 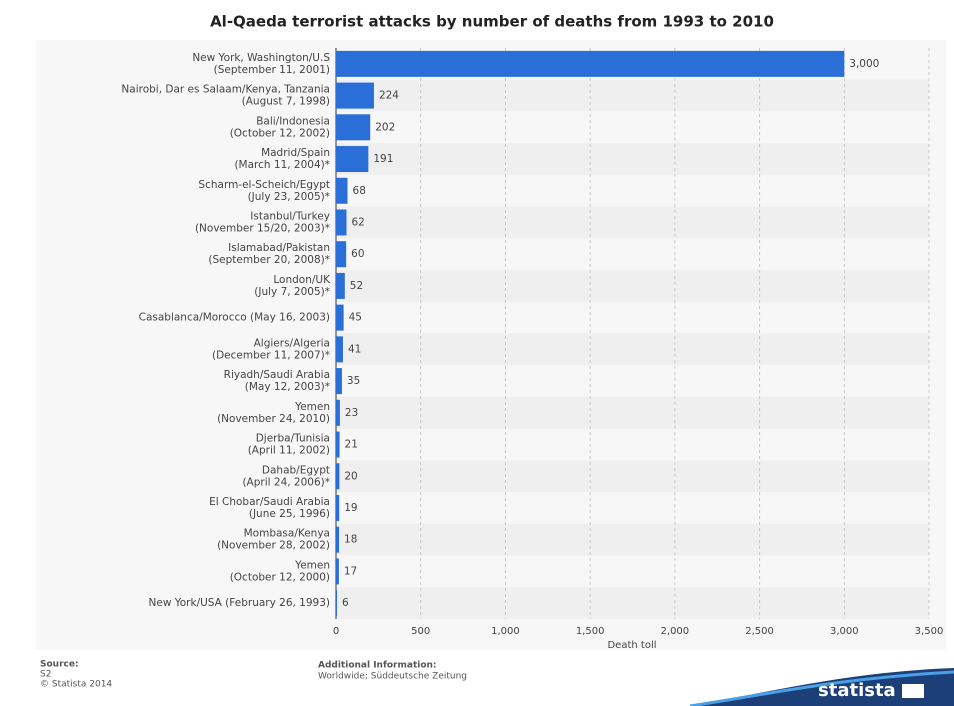 What do you see at coordinates (286, 102) in the screenshot?
I see `y-tick-label: (August 7, 1998)` at bounding box center [286, 102].